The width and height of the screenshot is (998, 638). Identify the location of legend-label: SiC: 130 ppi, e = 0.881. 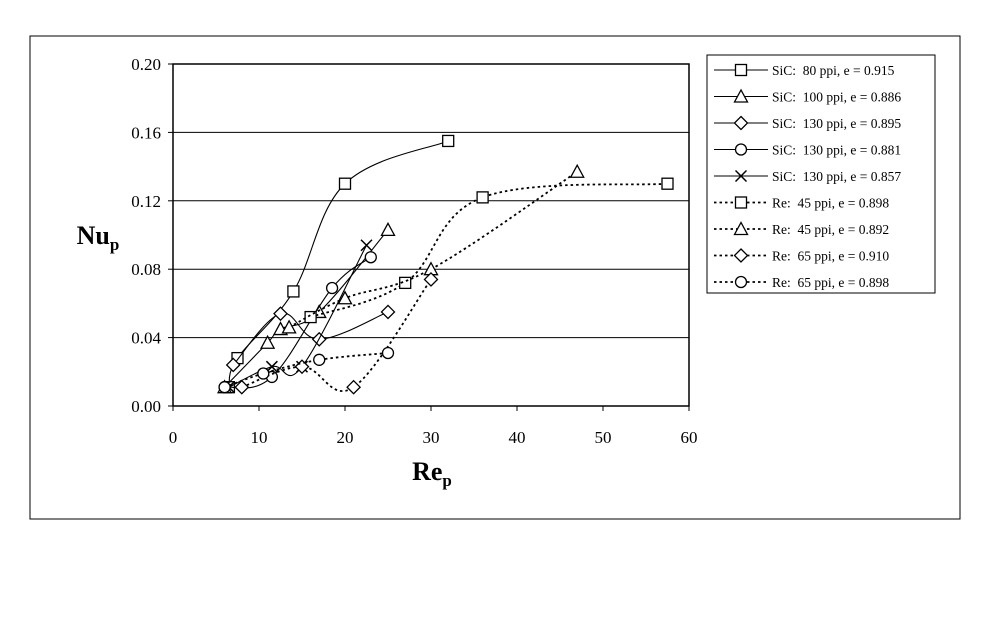
(836, 150).